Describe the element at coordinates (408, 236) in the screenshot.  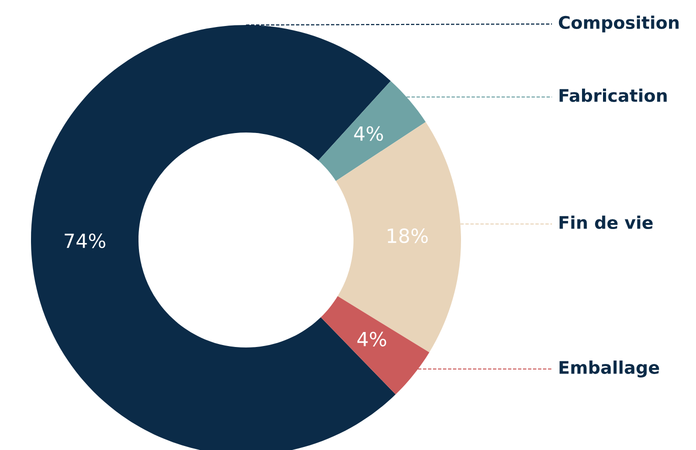
I see `data-label: 18%` at that location.